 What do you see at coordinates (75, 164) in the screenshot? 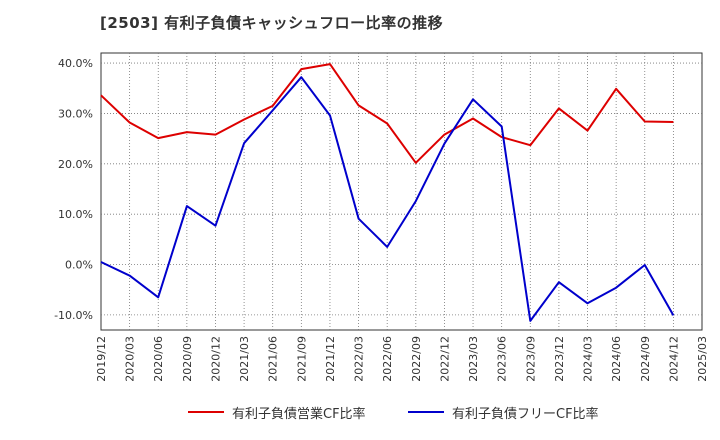
I see `y-tick-label: 20.0%` at bounding box center [75, 164].